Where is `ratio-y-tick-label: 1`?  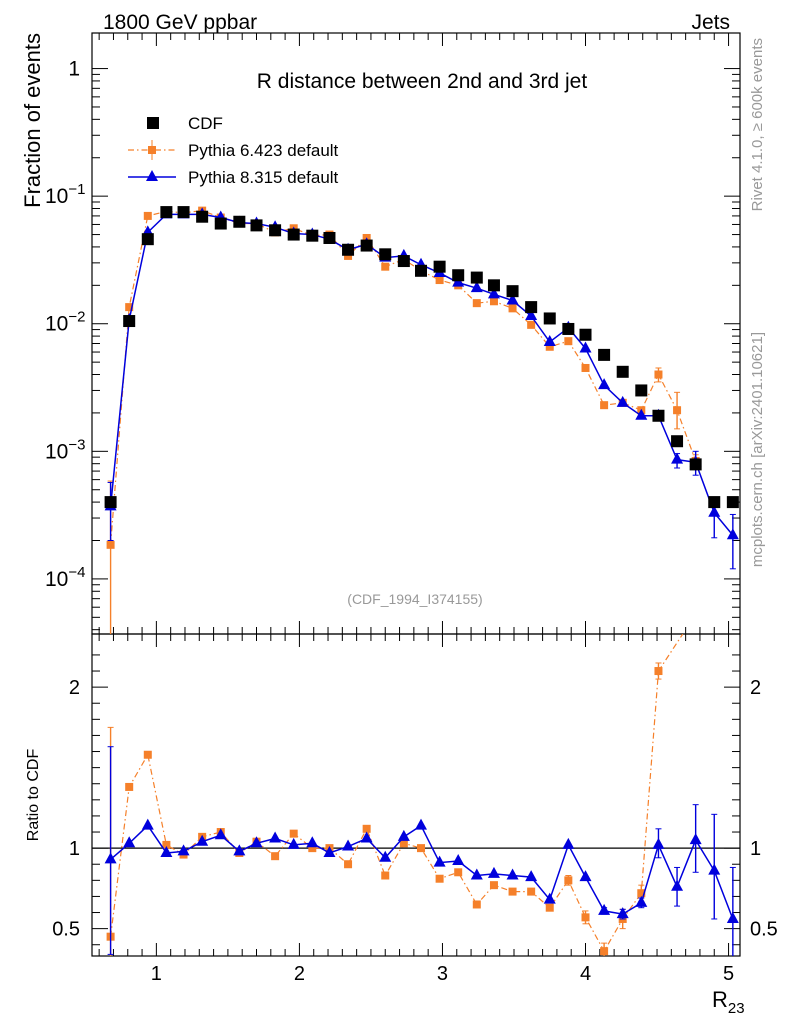 ratio-y-tick-label: 1 is located at coordinates (74, 849).